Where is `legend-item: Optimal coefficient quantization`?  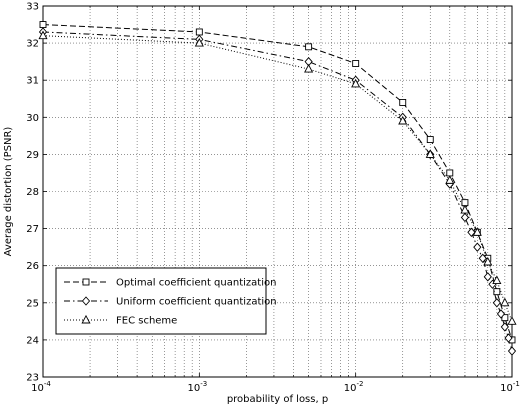 legend-item: Optimal coefficient quantization is located at coordinates (170, 283).